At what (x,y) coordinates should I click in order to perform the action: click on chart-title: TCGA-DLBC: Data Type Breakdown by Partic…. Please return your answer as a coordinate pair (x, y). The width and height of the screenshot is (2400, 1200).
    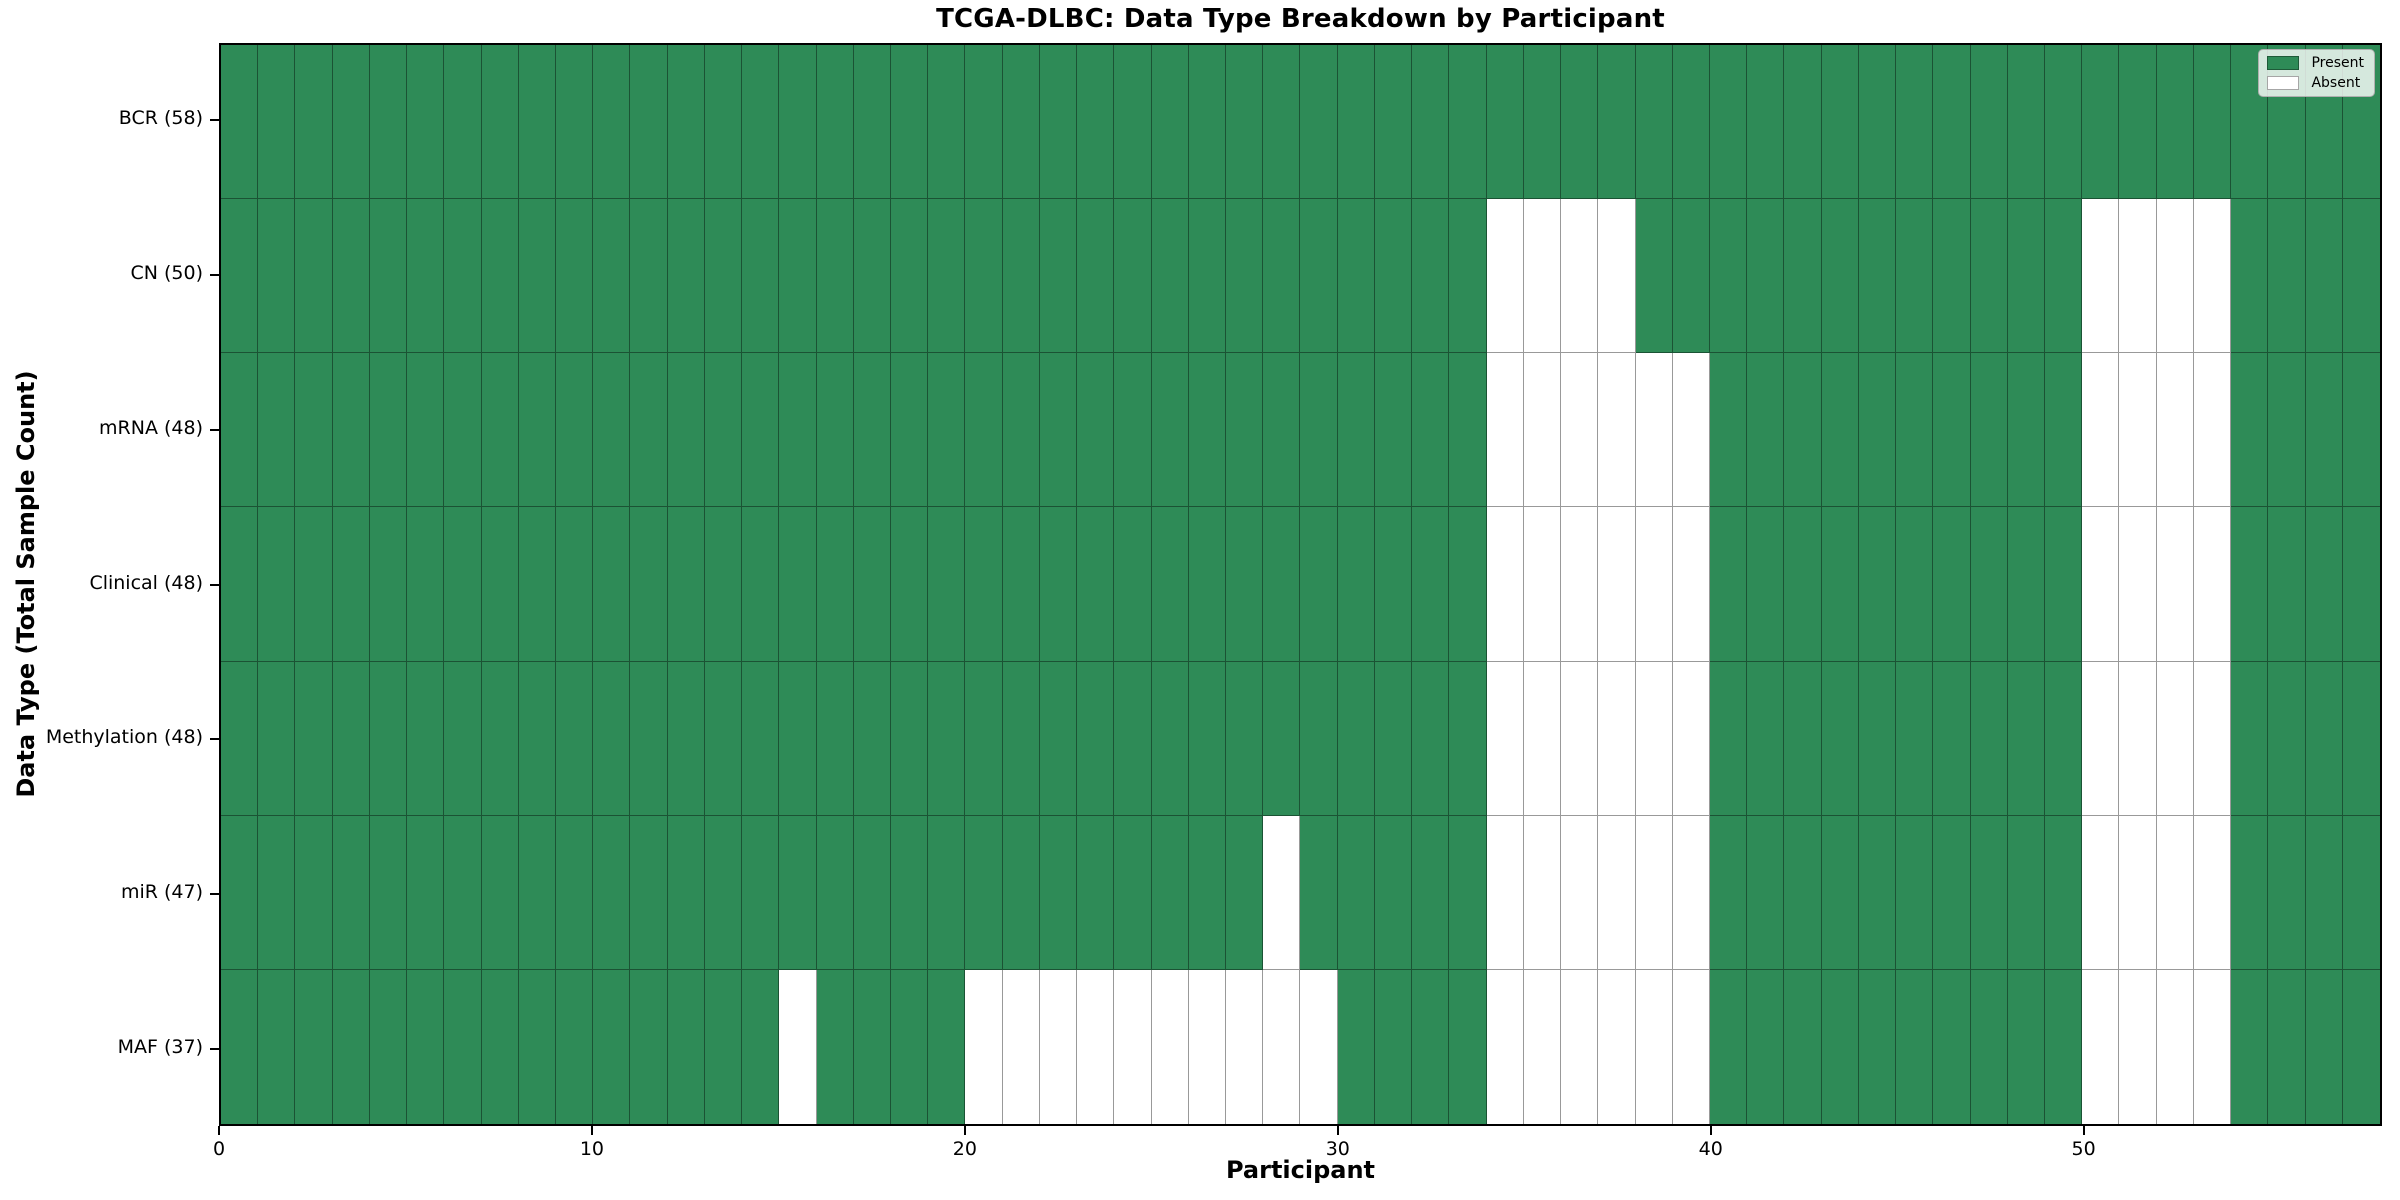
    Looking at the image, I should click on (1300, 19).